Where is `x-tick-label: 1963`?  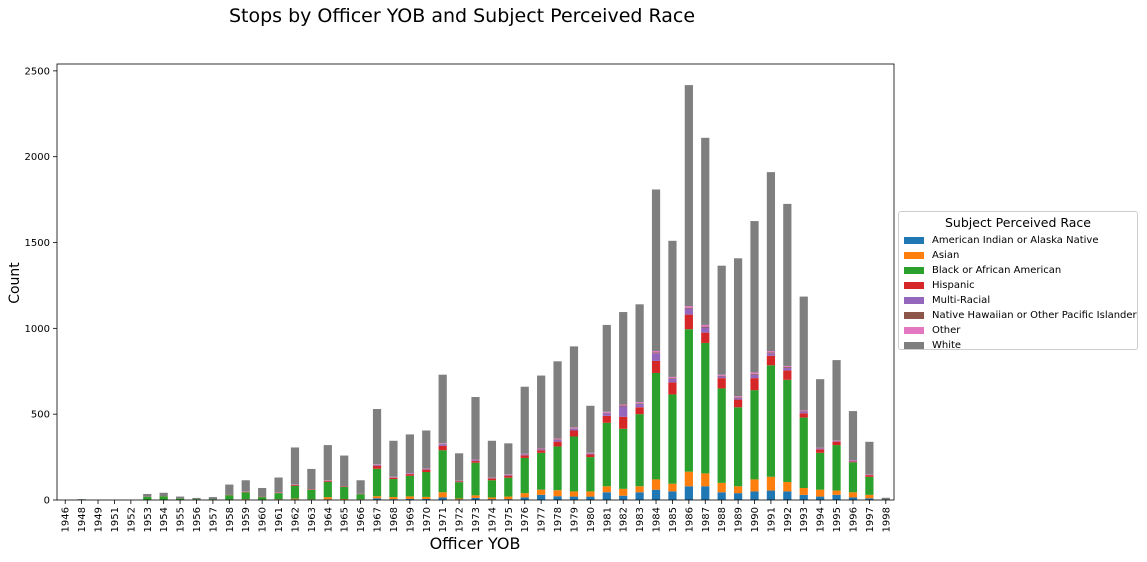
x-tick-label: 1963 is located at coordinates (312, 519).